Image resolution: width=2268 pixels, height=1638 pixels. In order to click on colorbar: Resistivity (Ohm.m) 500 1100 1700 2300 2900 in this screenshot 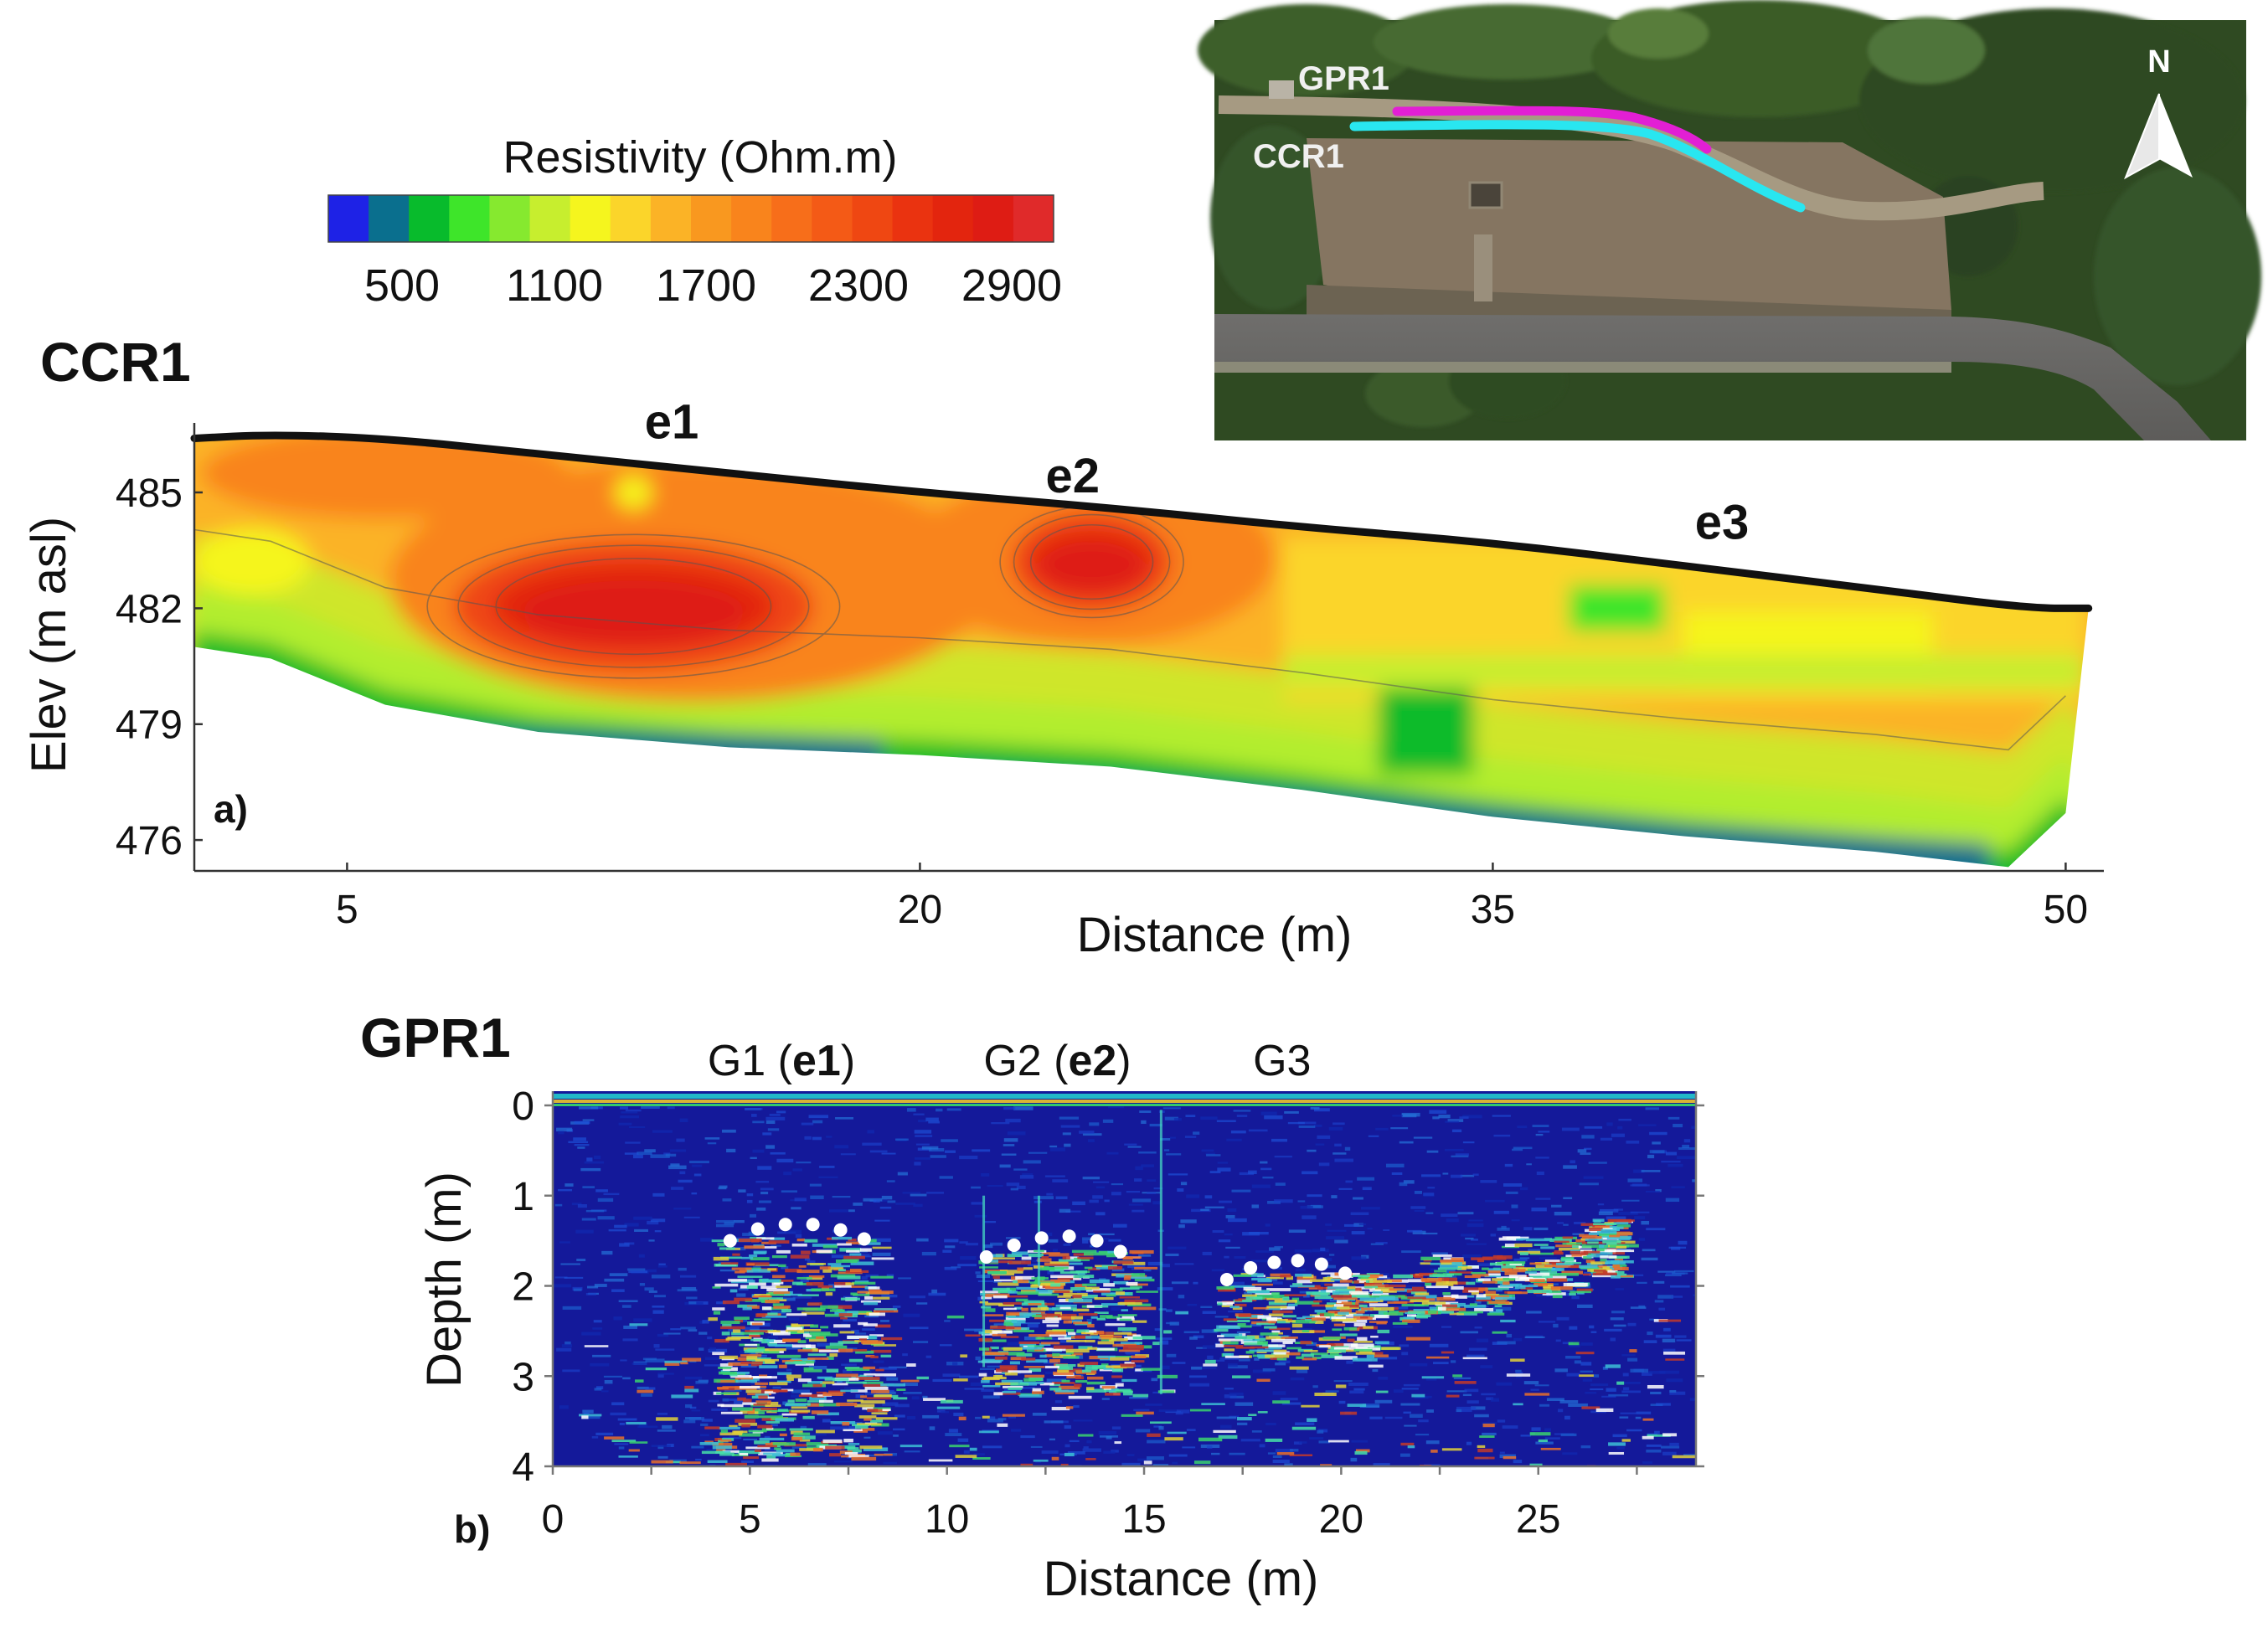, I will do `click(694, 221)`.